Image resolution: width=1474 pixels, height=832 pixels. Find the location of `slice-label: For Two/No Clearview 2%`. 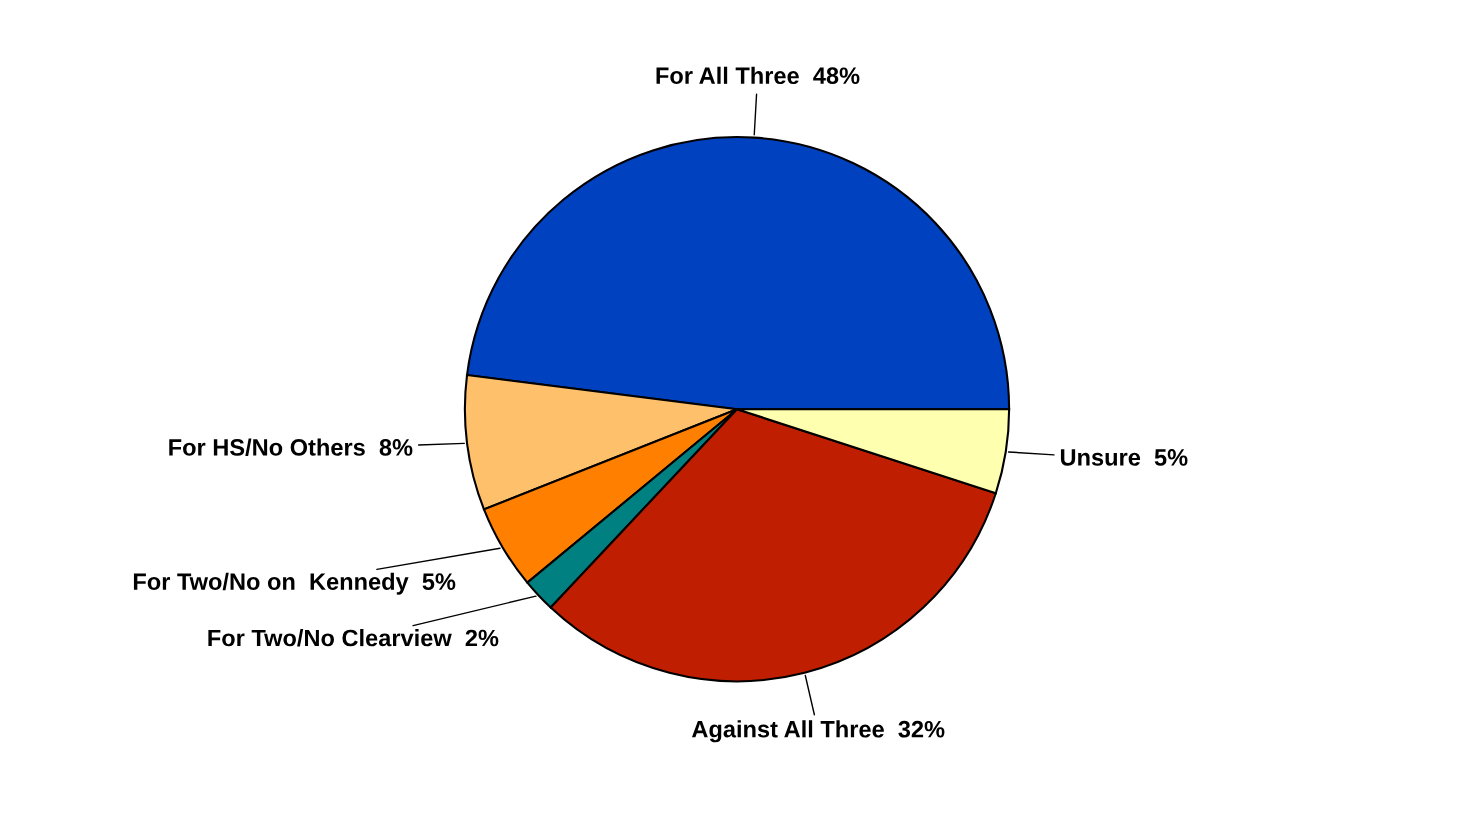

slice-label: For Two/No Clearview 2% is located at coordinates (353, 638).